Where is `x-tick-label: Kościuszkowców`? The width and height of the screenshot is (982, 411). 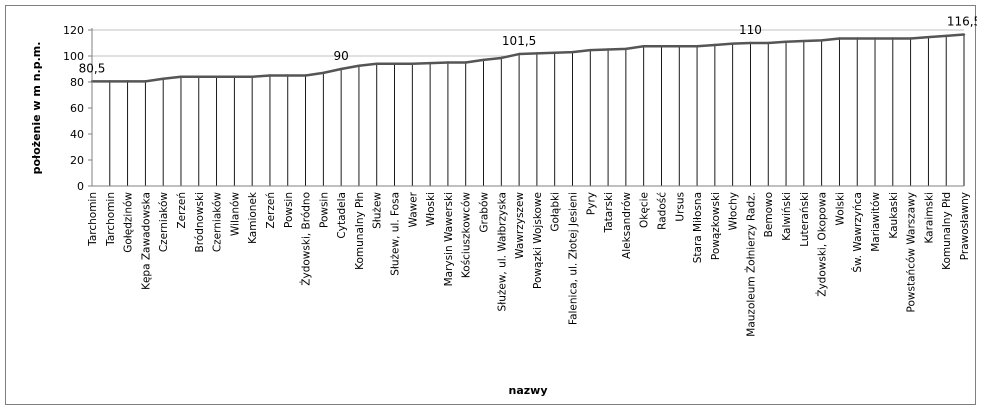
x-tick-label: Kościuszkowców is located at coordinates (467, 235).